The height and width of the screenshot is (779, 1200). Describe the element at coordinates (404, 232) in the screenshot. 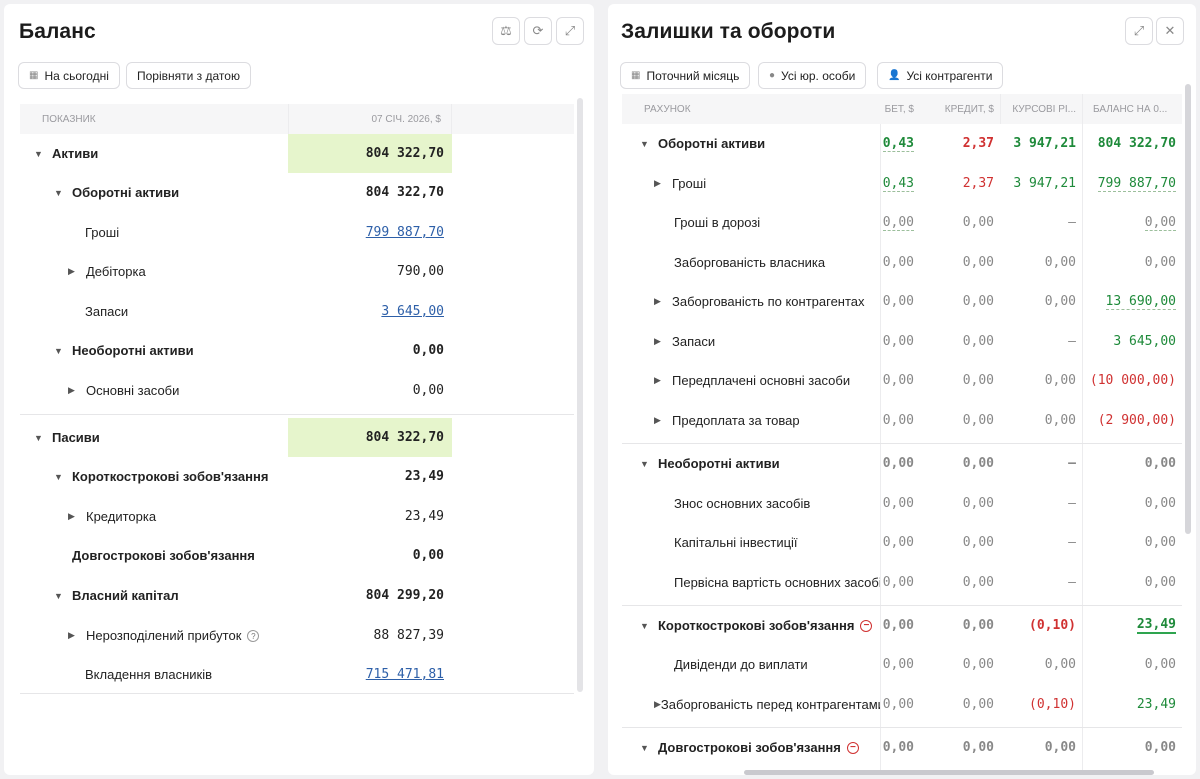

I see `value-link: 799 887,70` at that location.